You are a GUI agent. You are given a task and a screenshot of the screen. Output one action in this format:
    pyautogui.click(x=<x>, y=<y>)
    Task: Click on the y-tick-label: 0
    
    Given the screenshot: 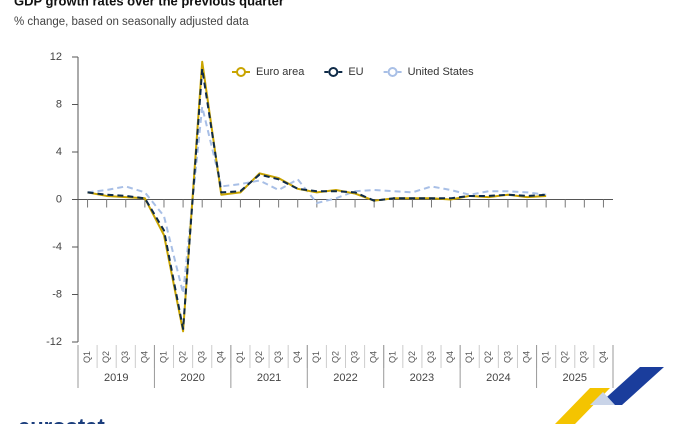 What is the action you would take?
    pyautogui.click(x=59, y=199)
    